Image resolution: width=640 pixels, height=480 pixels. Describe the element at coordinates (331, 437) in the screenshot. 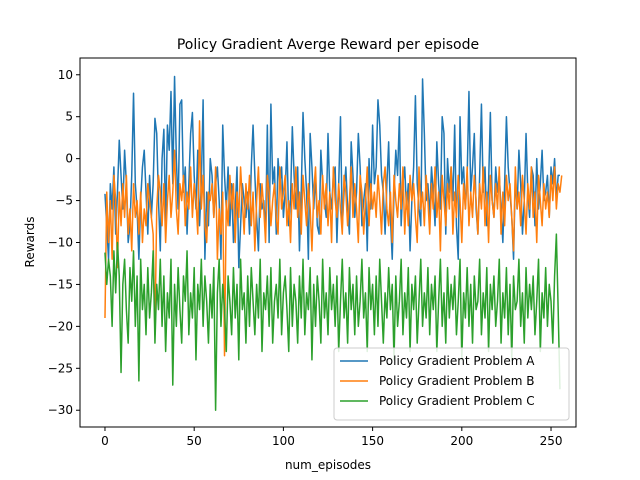

I see `x-axis-ticks: 0 50 100 150 200 250` at that location.